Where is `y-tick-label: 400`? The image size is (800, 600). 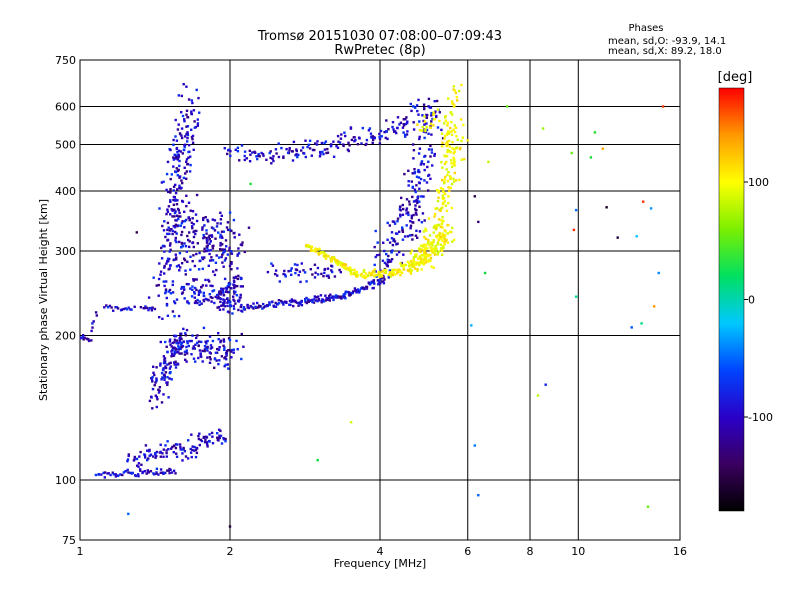 y-tick-label: 400 is located at coordinates (65, 191).